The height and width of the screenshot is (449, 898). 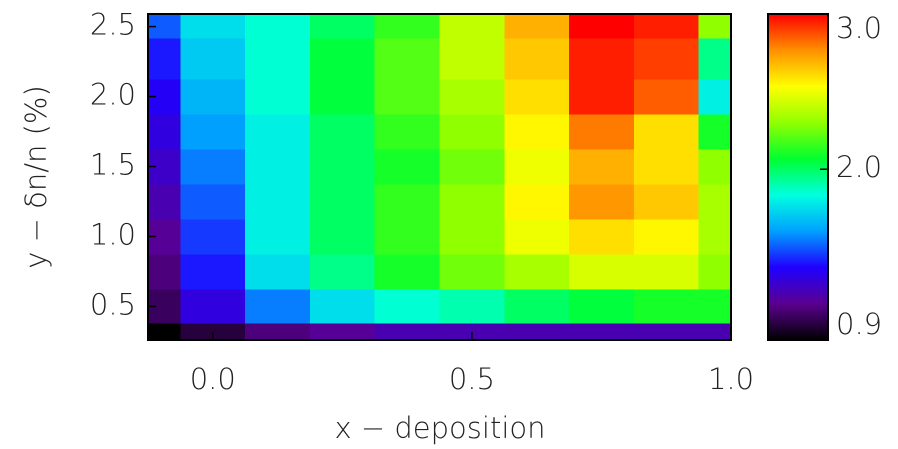 What do you see at coordinates (731, 379) in the screenshot?
I see `x-tick-label: 1.0` at bounding box center [731, 379].